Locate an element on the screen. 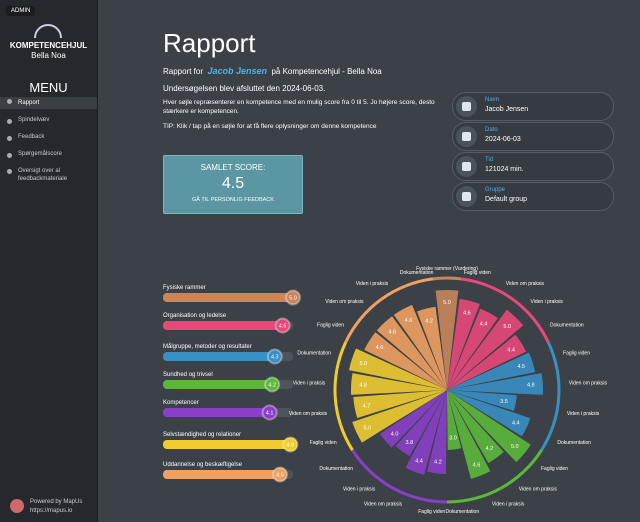 This screenshot has height=522, width=640. info-card: Gruppe Default group is located at coordinates (533, 196).